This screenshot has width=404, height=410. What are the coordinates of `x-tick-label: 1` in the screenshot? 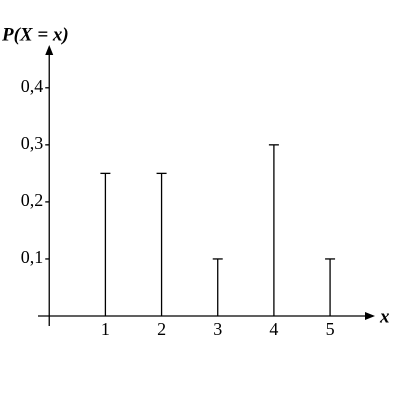 It's located at (105, 329).